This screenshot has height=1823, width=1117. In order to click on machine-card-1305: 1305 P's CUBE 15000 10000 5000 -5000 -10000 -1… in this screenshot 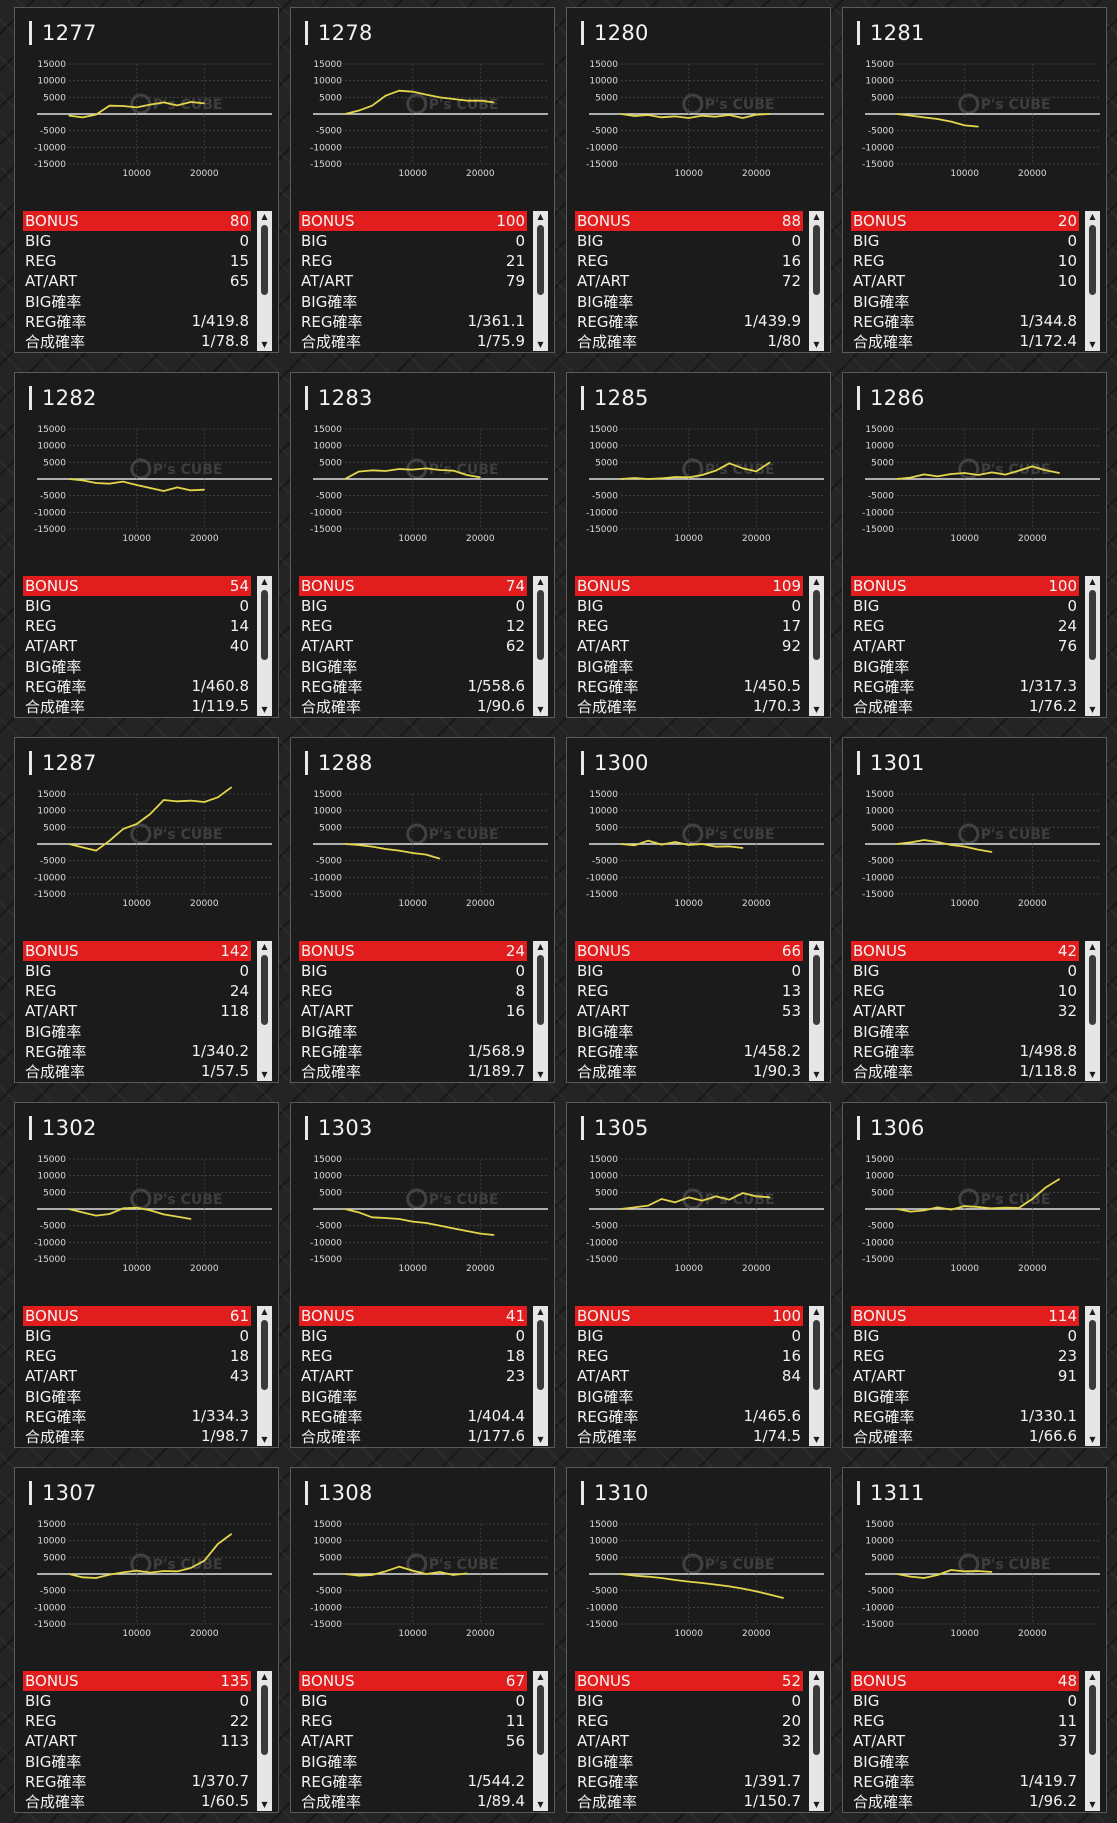, I will do `click(698, 1275)`.